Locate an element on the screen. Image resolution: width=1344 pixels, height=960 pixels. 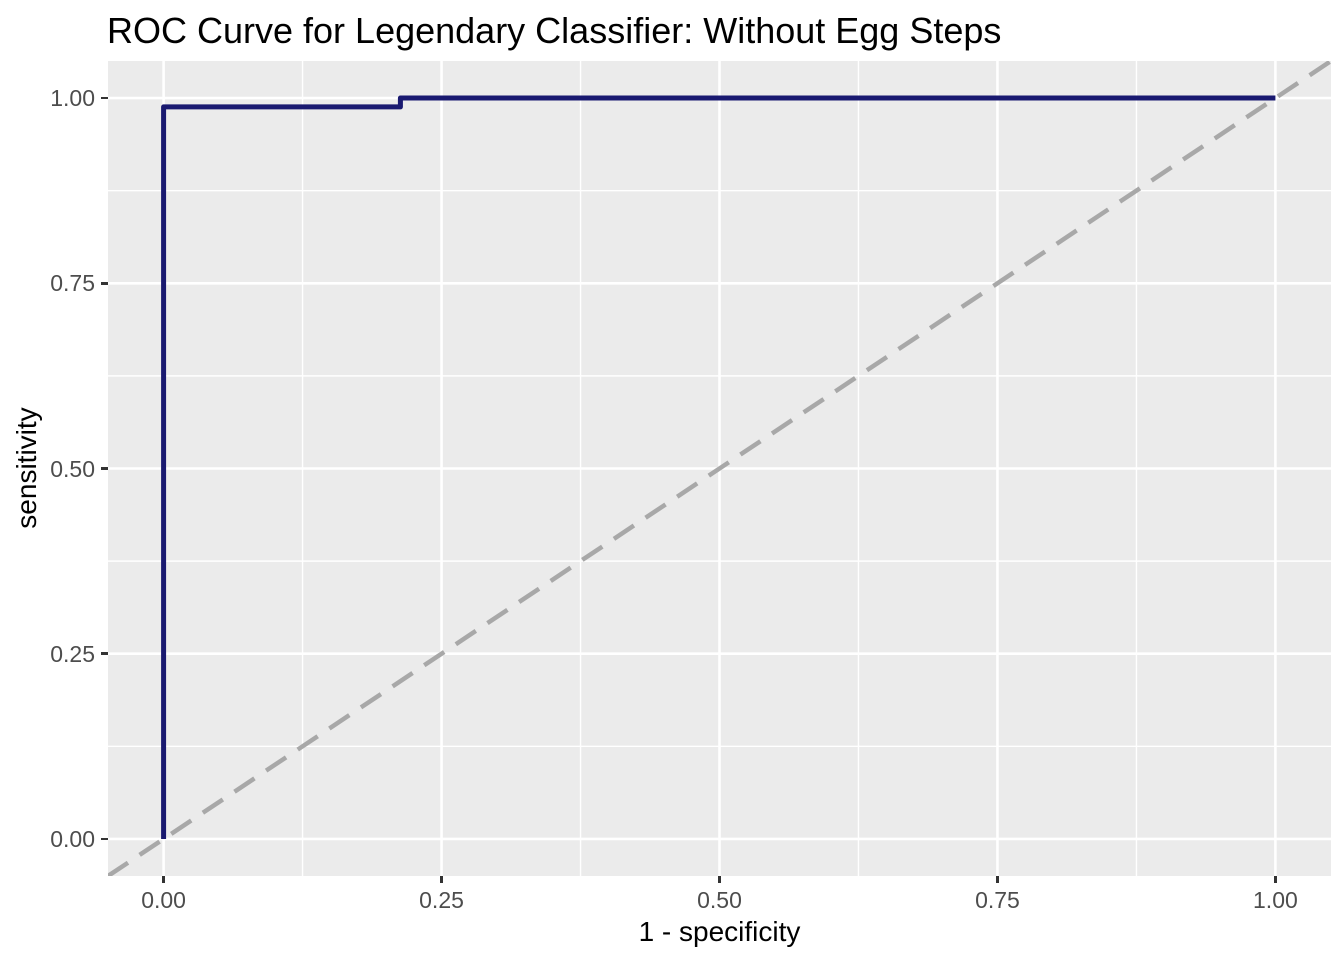
x-tick-label: 0.50 is located at coordinates (719, 900).